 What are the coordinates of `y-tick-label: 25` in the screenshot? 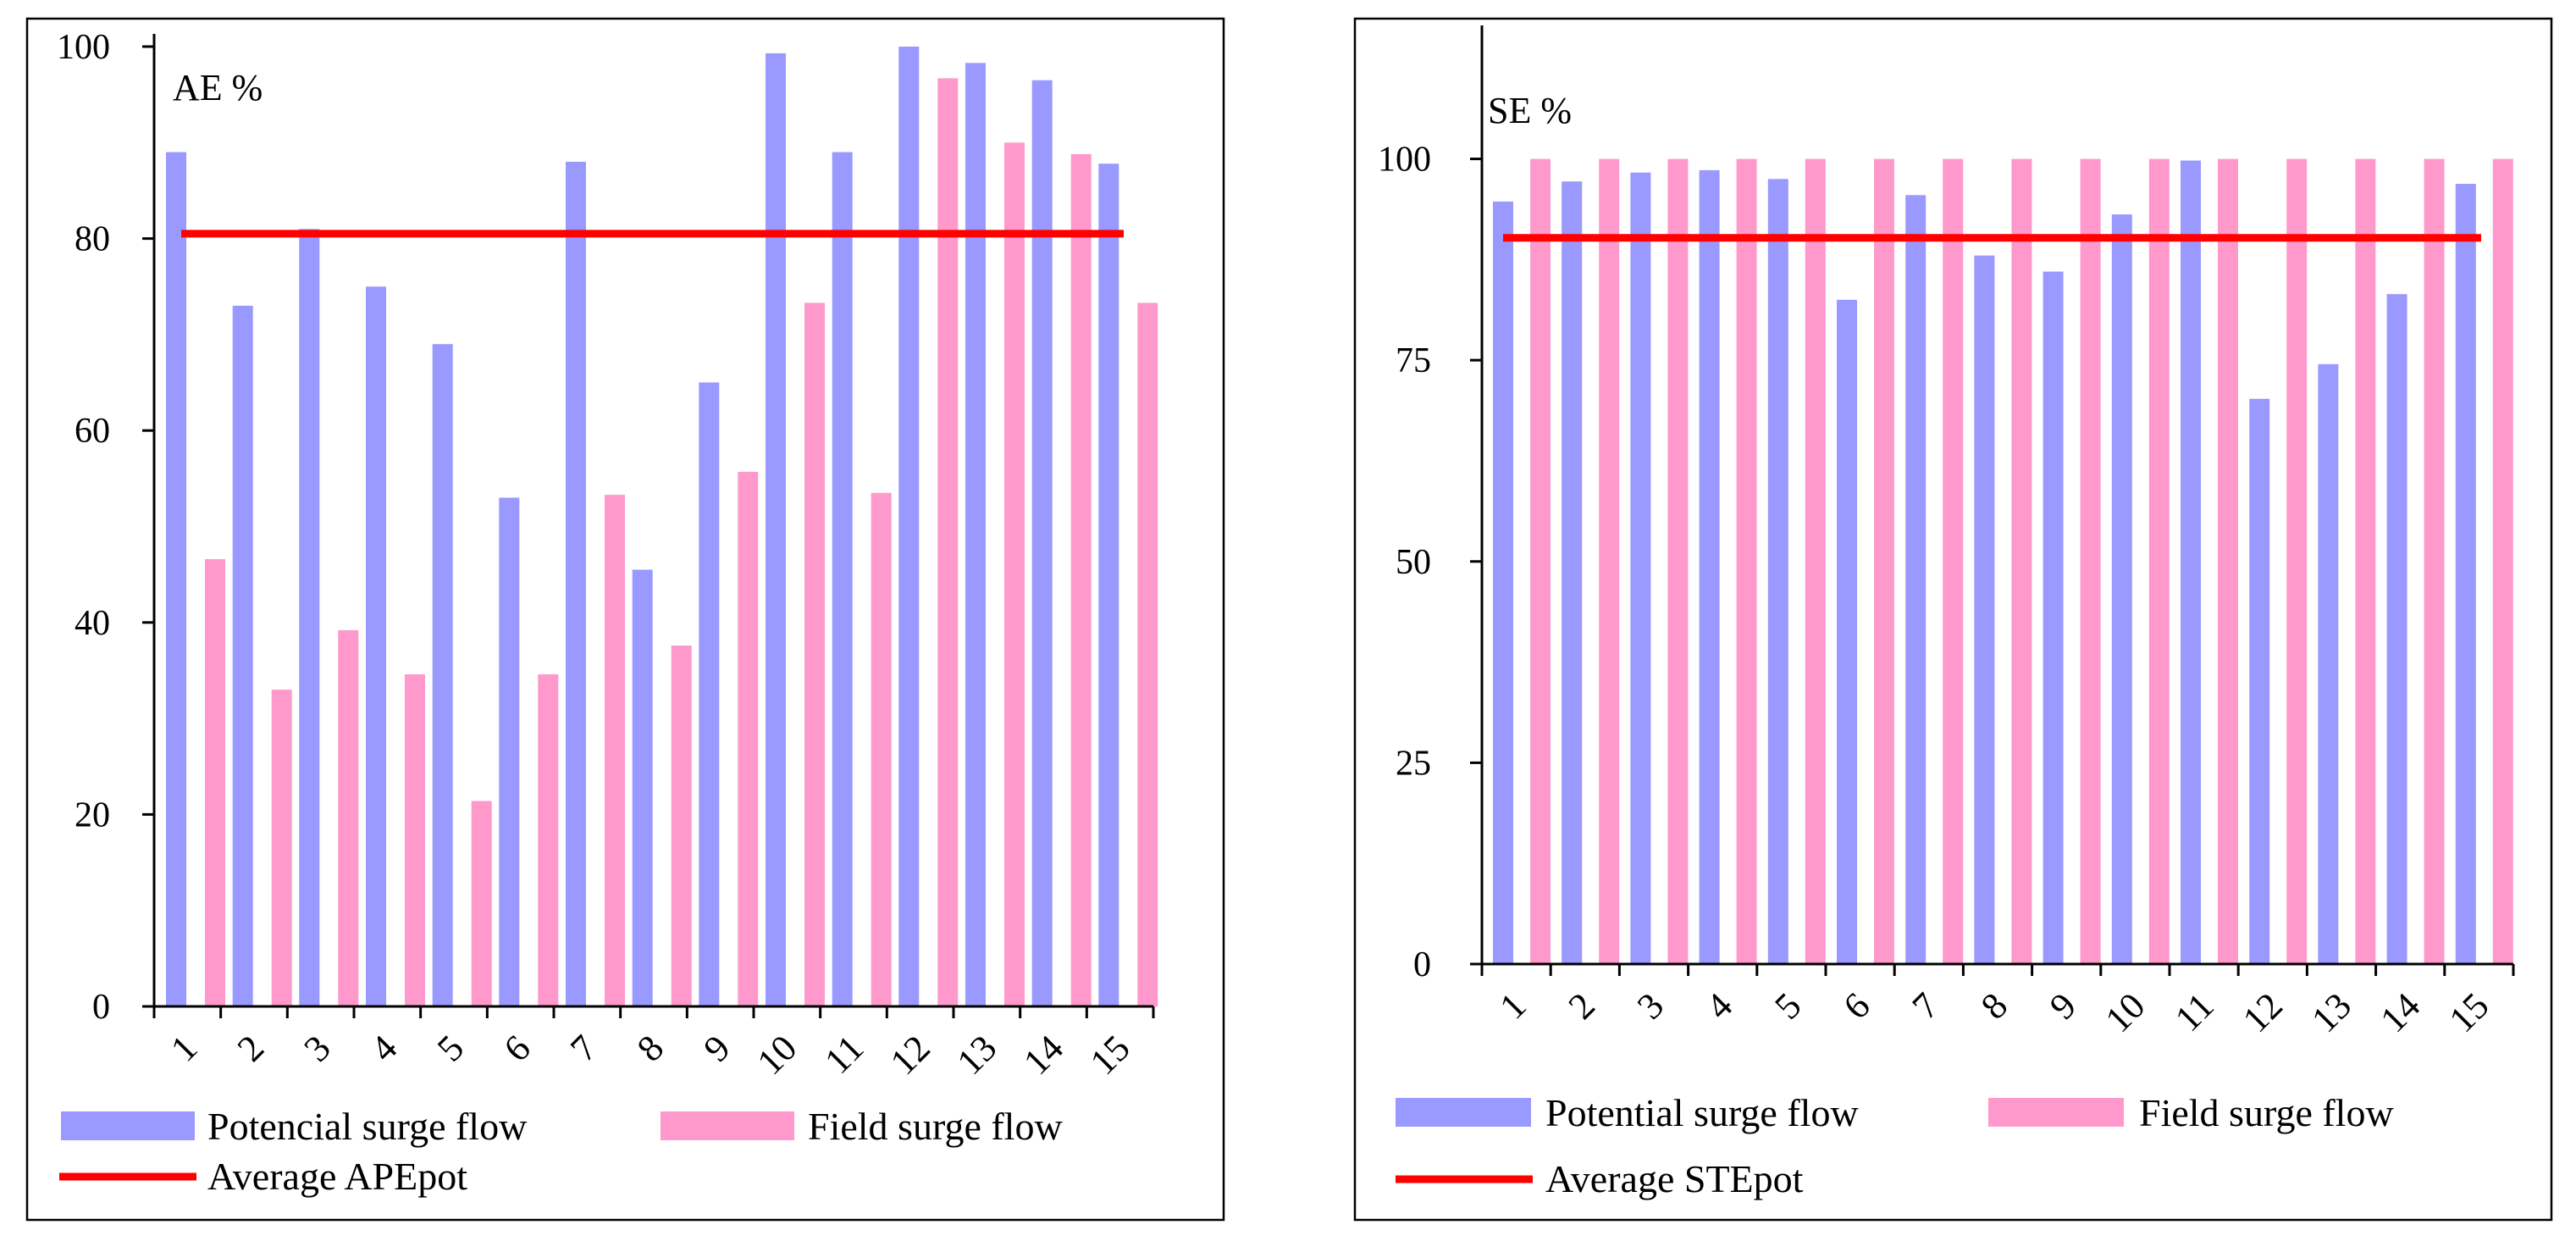 It's located at (1413, 763).